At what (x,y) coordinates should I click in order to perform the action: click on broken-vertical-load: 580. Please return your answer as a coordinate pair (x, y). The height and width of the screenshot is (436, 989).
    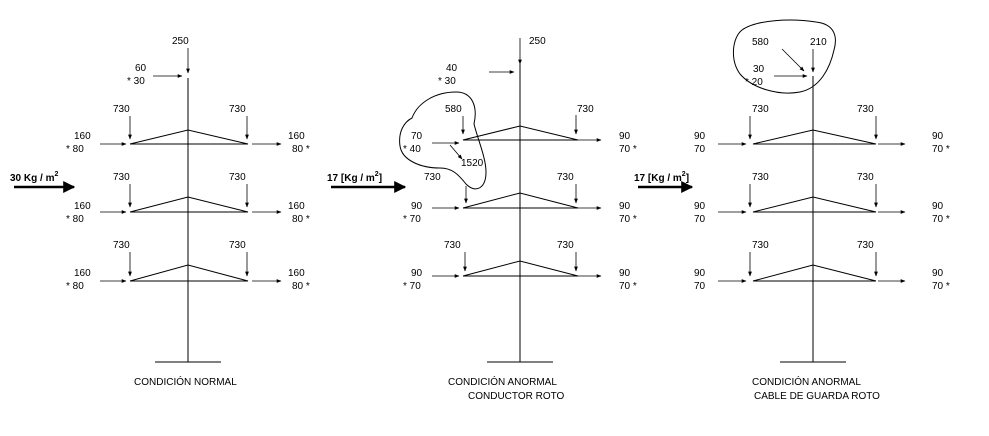
    Looking at the image, I should click on (453, 109).